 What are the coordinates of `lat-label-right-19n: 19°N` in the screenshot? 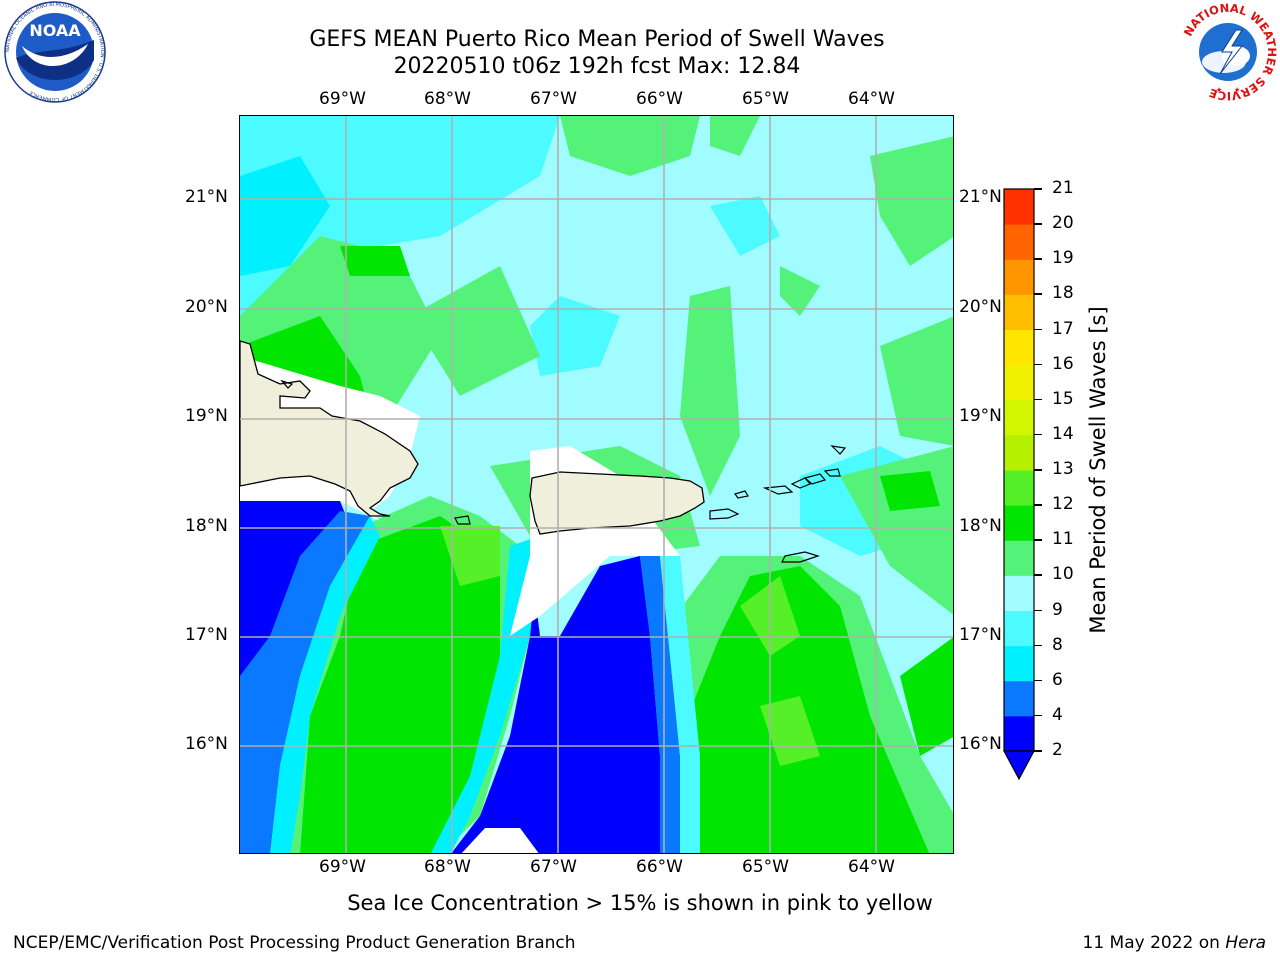 It's located at (980, 416).